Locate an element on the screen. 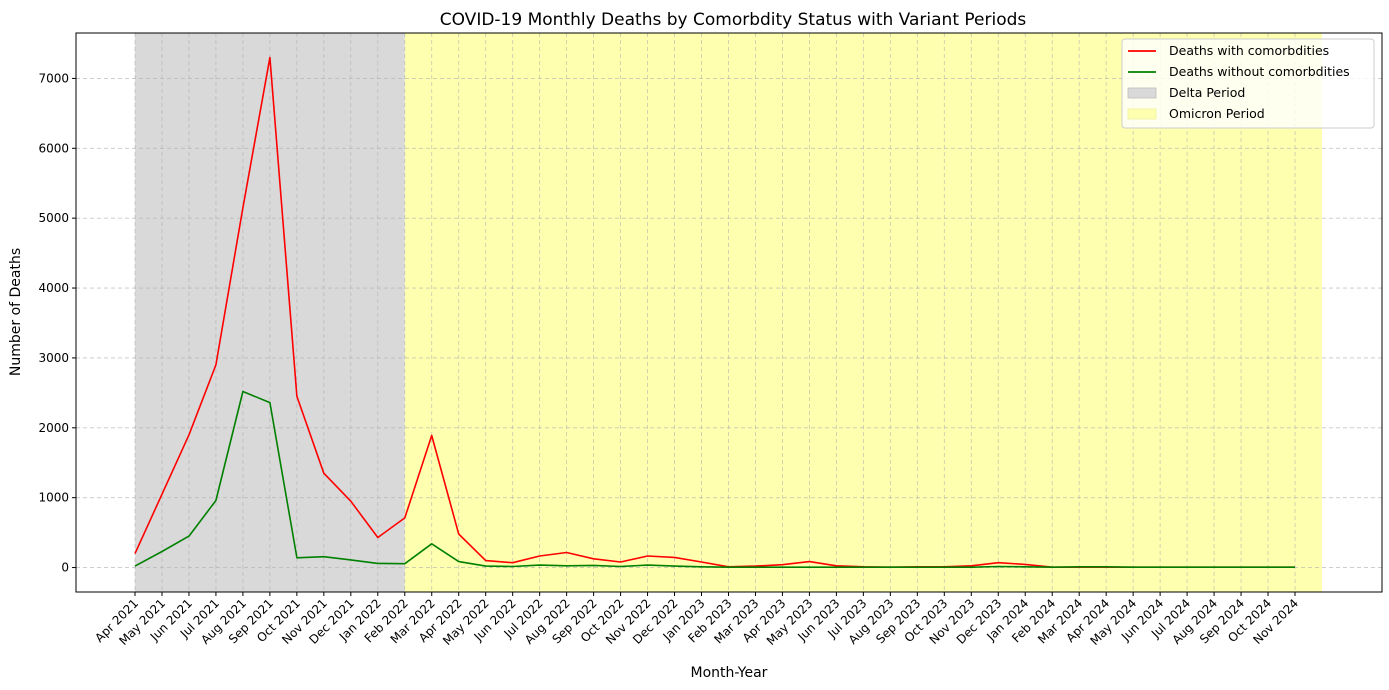  y-tick-label: 1000 is located at coordinates (53, 498).